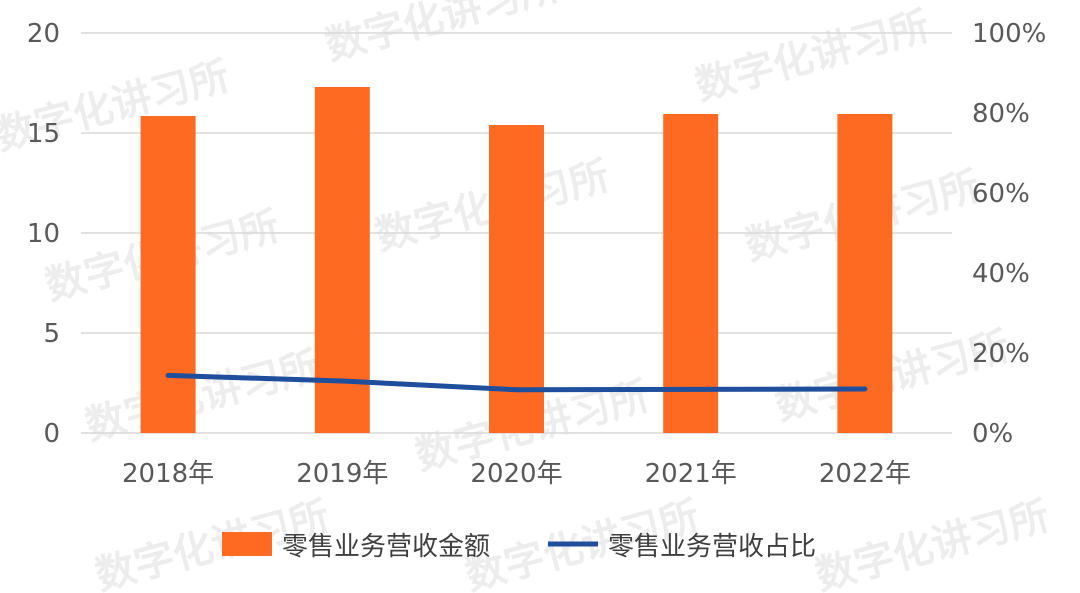  What do you see at coordinates (1001, 194) in the screenshot?
I see `right-tick-label: 60%` at bounding box center [1001, 194].